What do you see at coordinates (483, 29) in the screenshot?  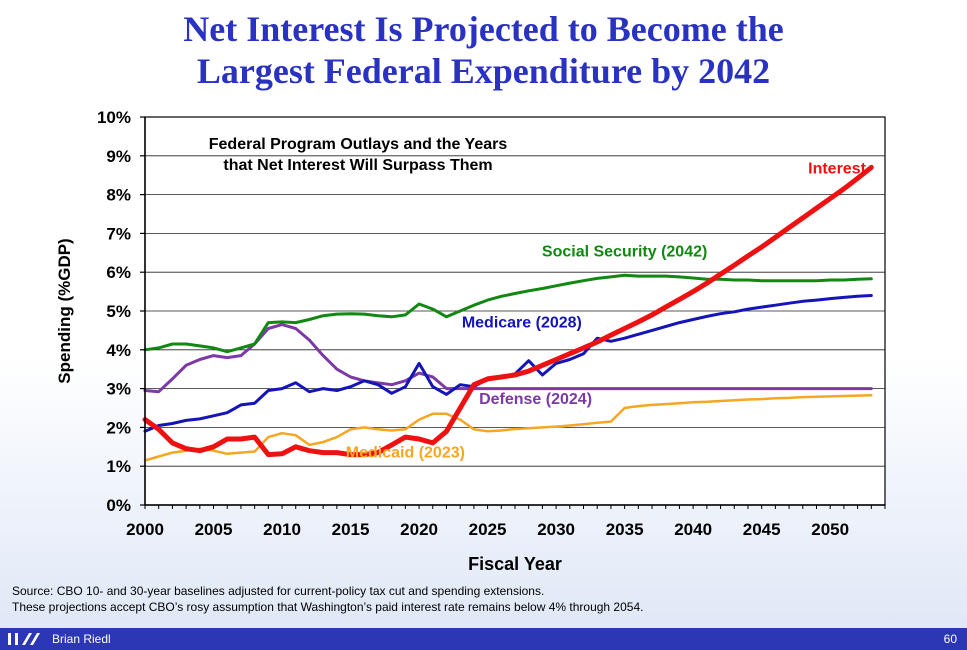 I see `slide-title-line-1: Net Interest Is Projected to Become the` at bounding box center [483, 29].